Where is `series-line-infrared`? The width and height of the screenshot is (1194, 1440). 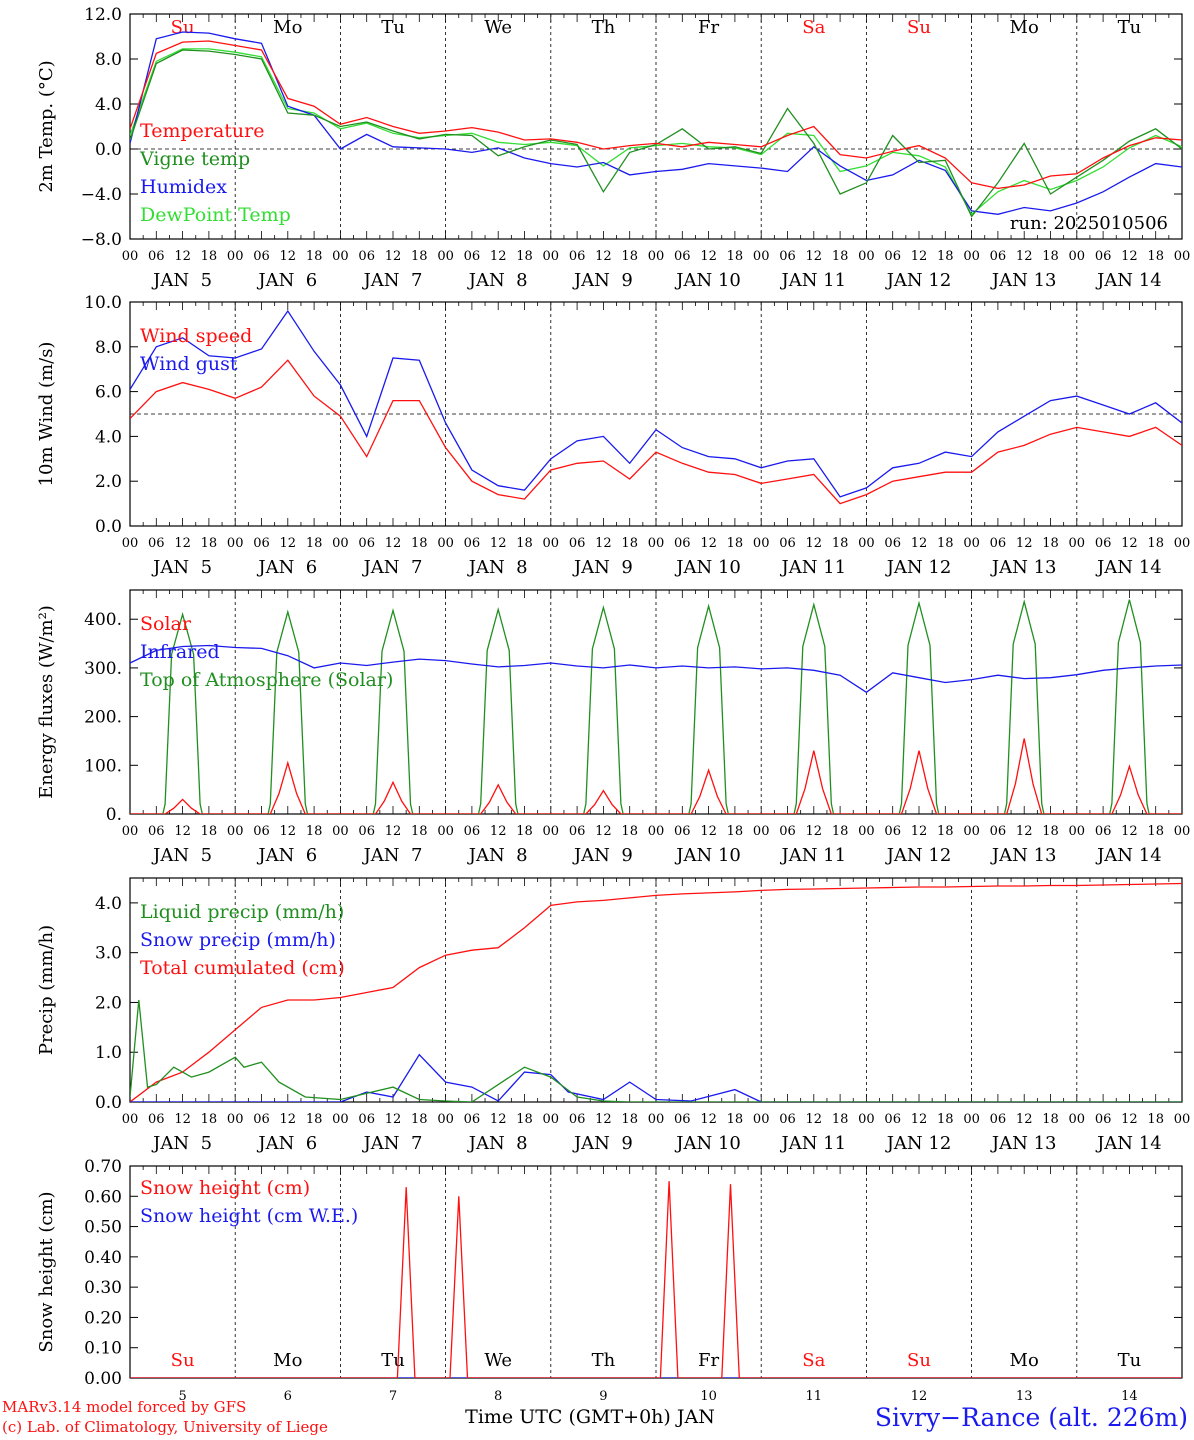 series-line-infrared is located at coordinates (656, 669).